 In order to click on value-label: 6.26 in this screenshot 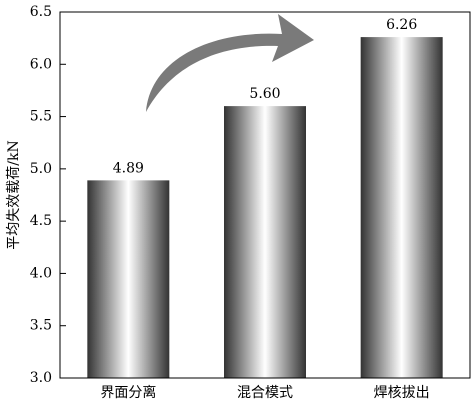, I will do `click(401, 25)`.